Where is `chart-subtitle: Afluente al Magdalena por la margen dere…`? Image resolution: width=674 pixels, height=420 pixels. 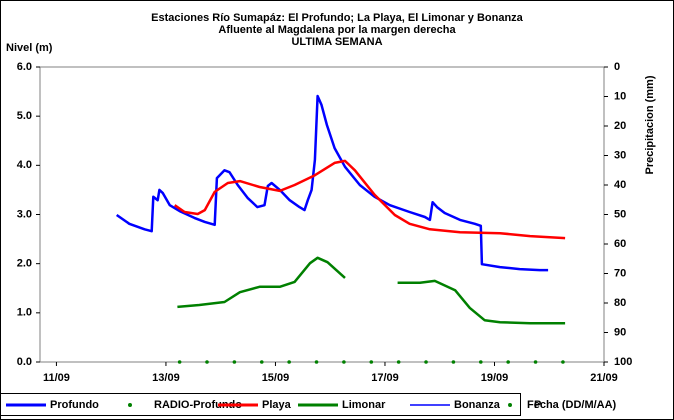 chart-subtitle: Afluente al Magdalena por la margen dere… is located at coordinates (337, 30).